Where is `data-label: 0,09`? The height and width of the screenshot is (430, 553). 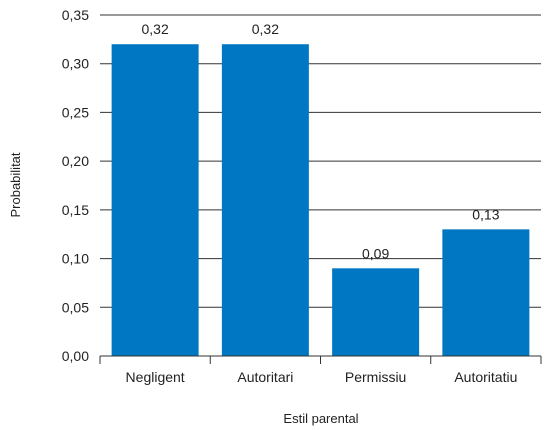 data-label: 0,09 is located at coordinates (375, 253).